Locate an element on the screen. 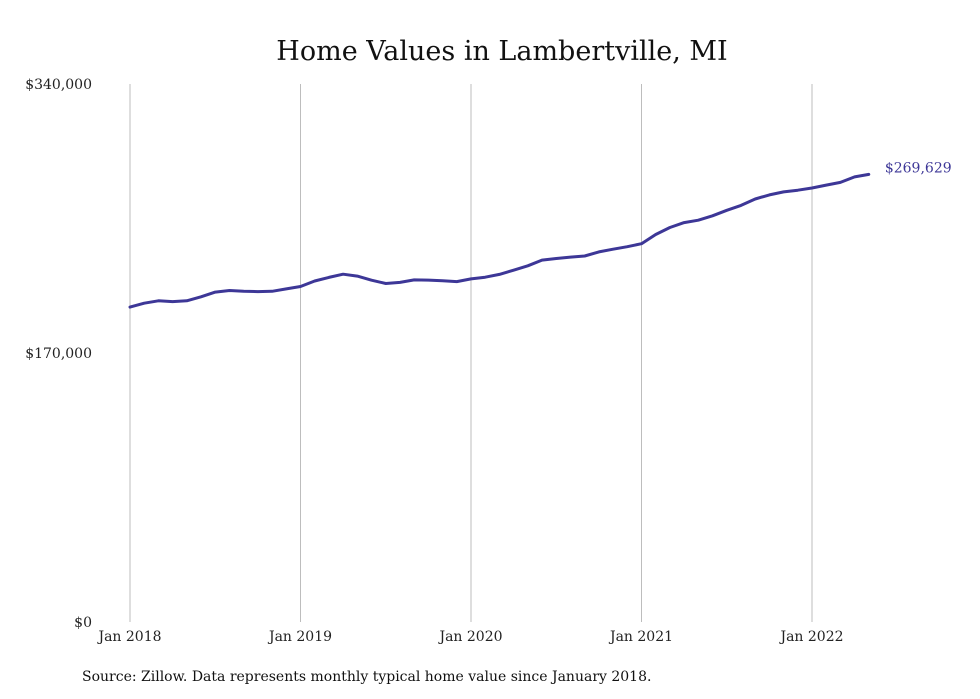 The height and width of the screenshot is (699, 980). series-layer is located at coordinates (499, 240).